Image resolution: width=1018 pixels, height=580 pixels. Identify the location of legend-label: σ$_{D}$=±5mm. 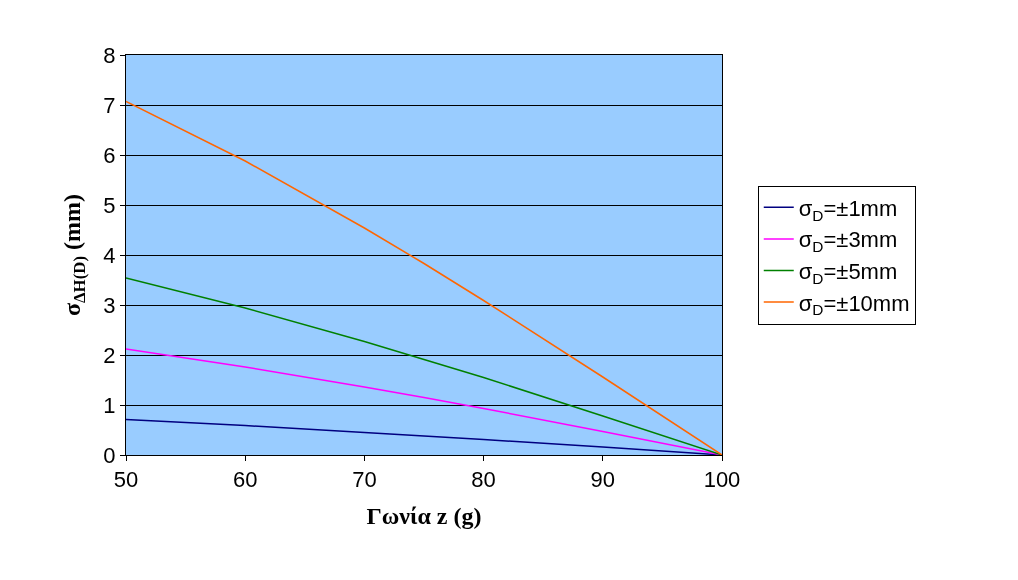
(848, 273).